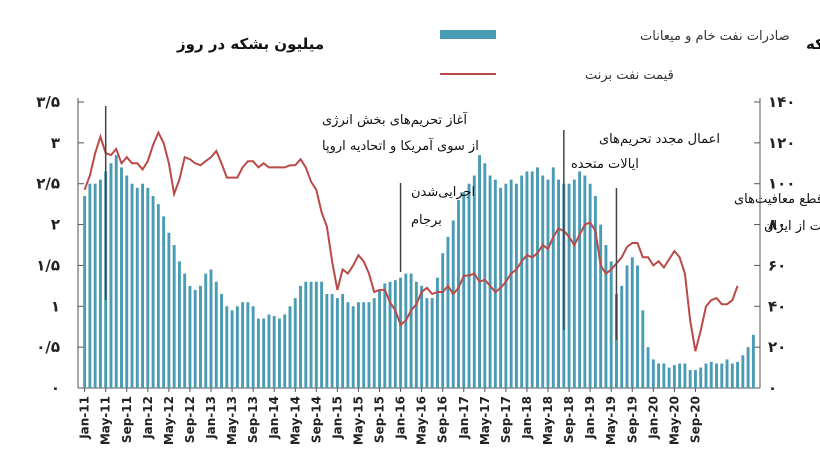  What do you see at coordinates (569, 419) in the screenshot?
I see `x-tick-label: Sep-18` at bounding box center [569, 419].